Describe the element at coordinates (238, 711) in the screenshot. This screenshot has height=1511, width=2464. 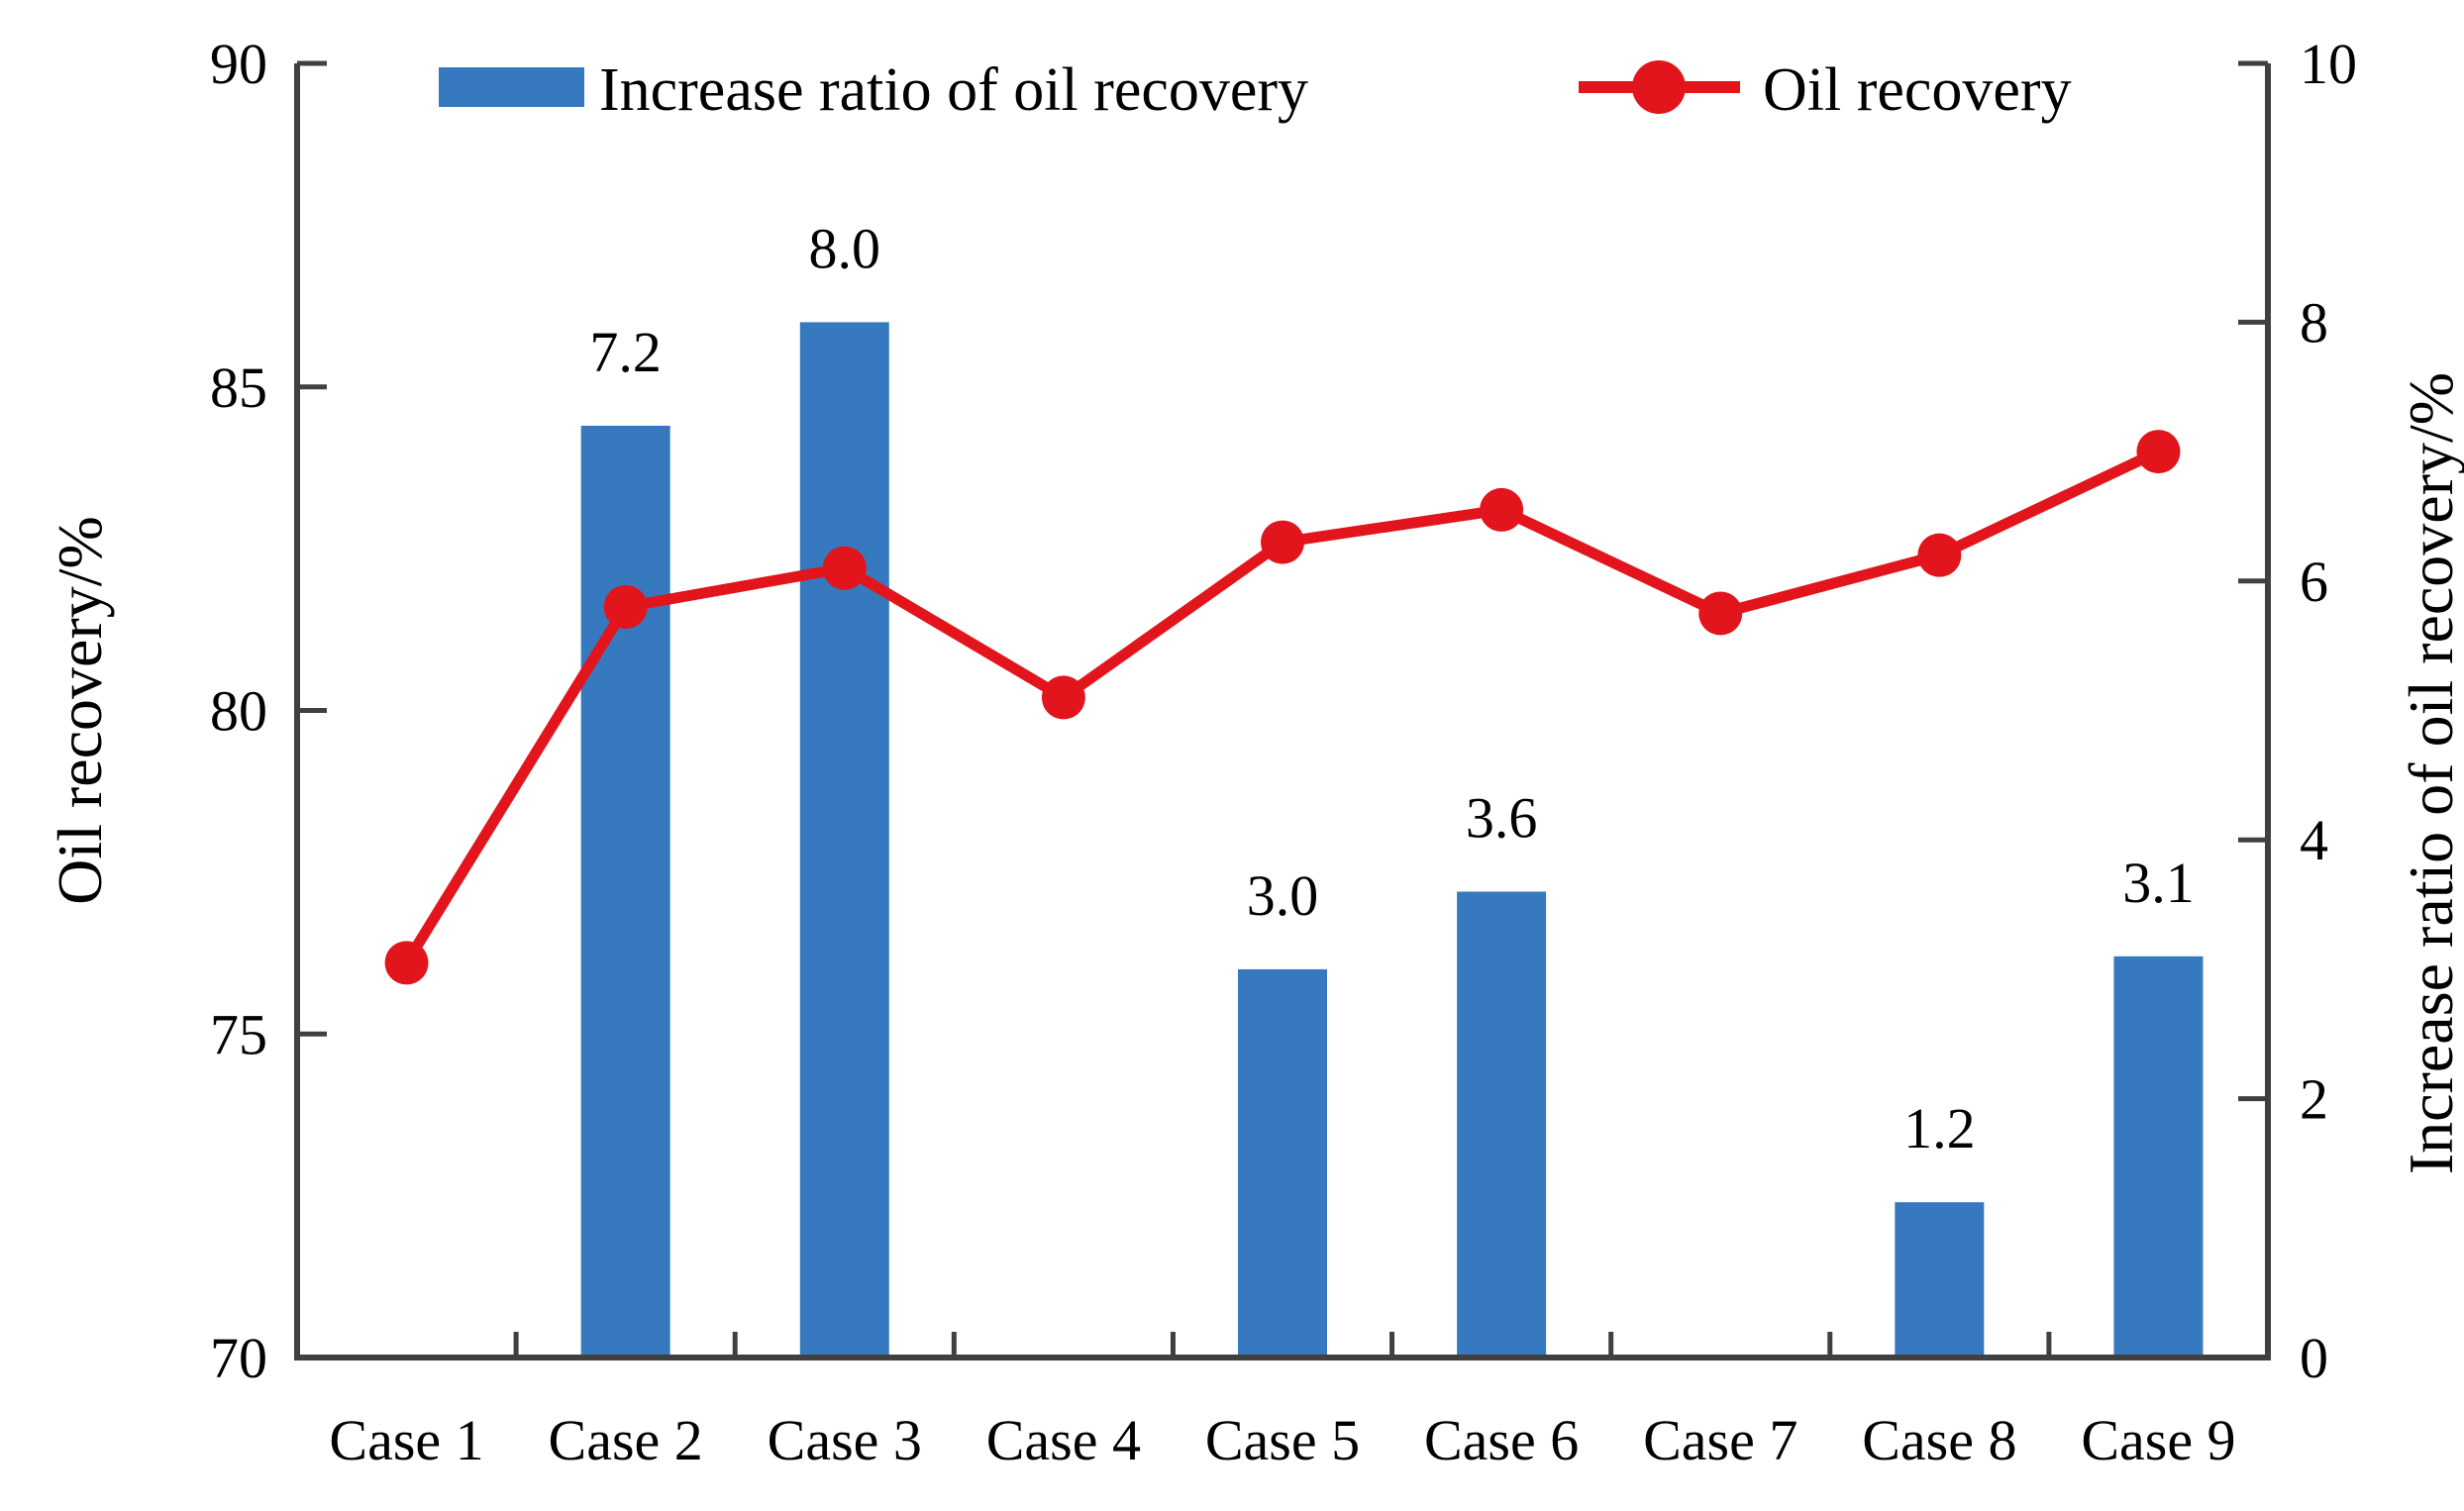
I see `left-axis-tick-label: 80` at that location.